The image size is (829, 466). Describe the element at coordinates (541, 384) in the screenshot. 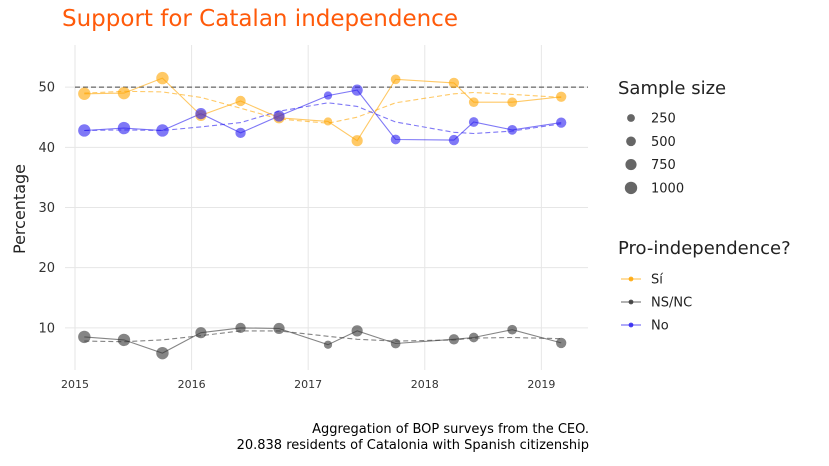

I see `x-tick-label: 2019` at that location.